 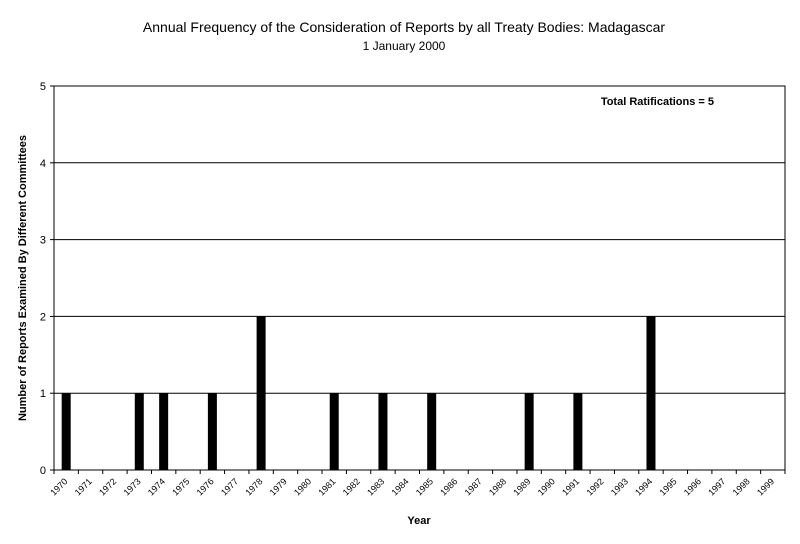 I want to click on x-tick-label-1980: 1980, so click(x=302, y=486).